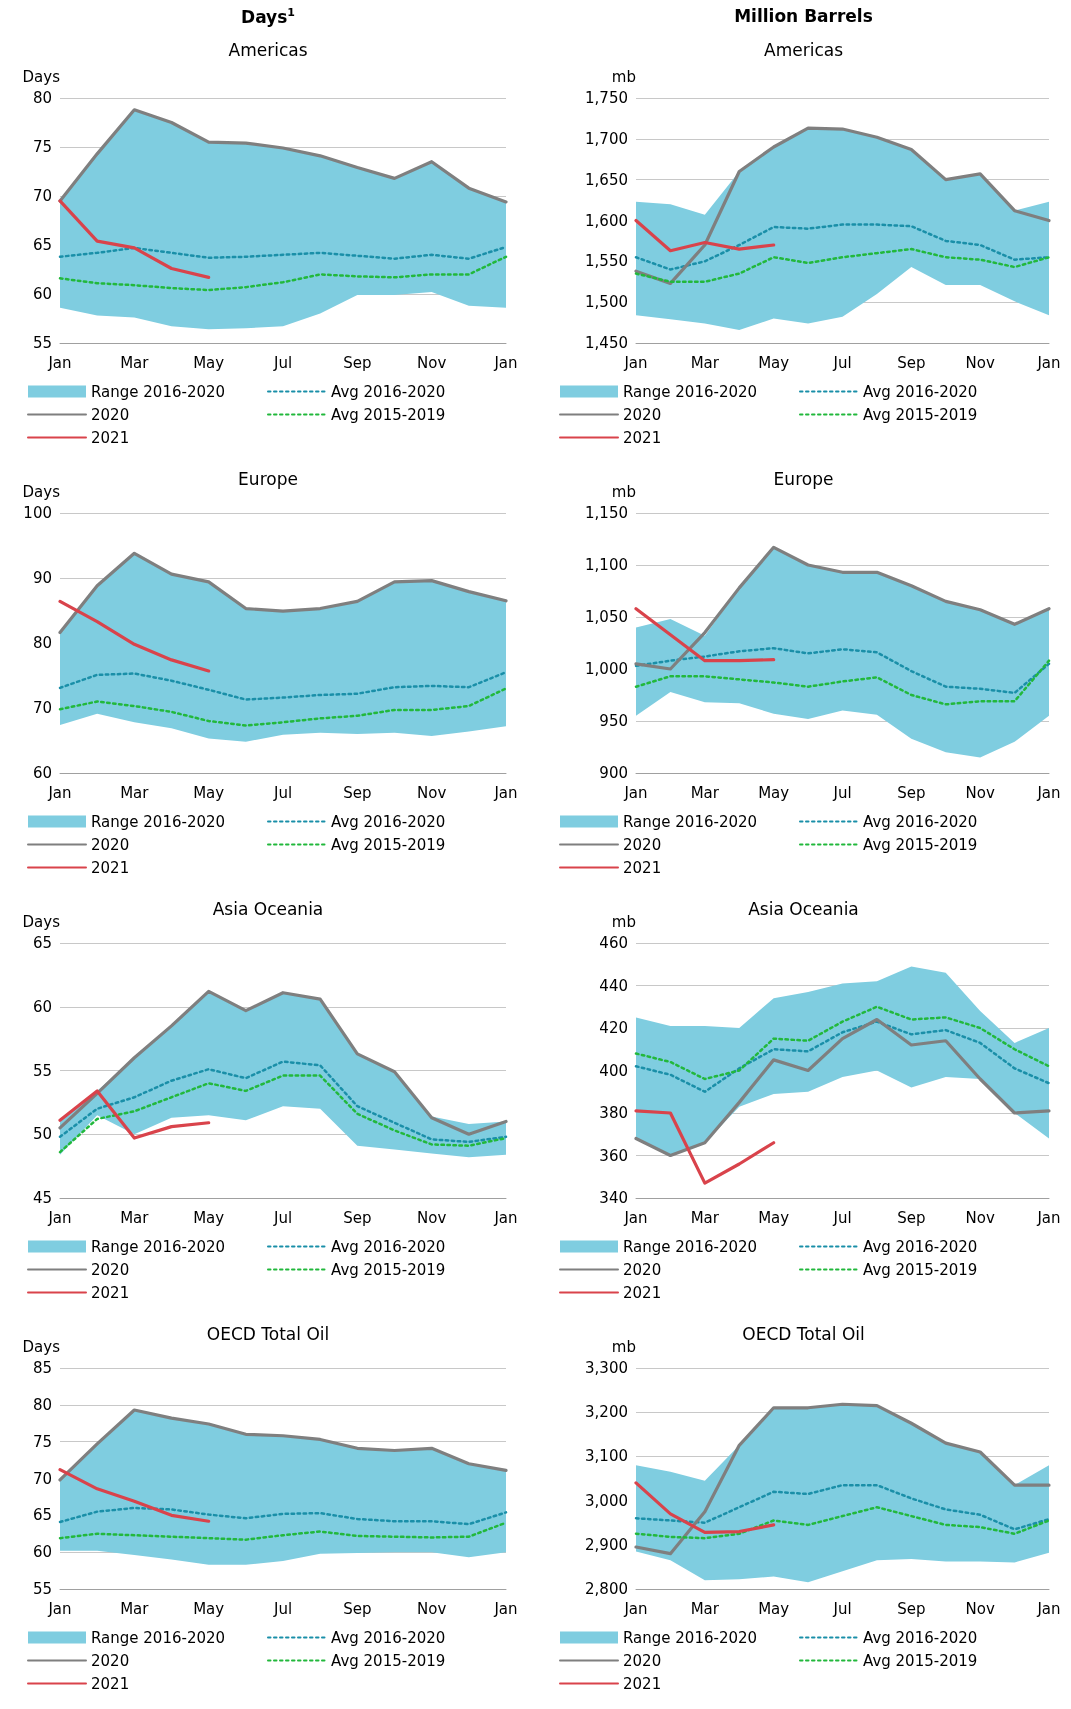 This screenshot has height=1709, width=1071. I want to click on y-tick-label: 950, so click(613, 721).